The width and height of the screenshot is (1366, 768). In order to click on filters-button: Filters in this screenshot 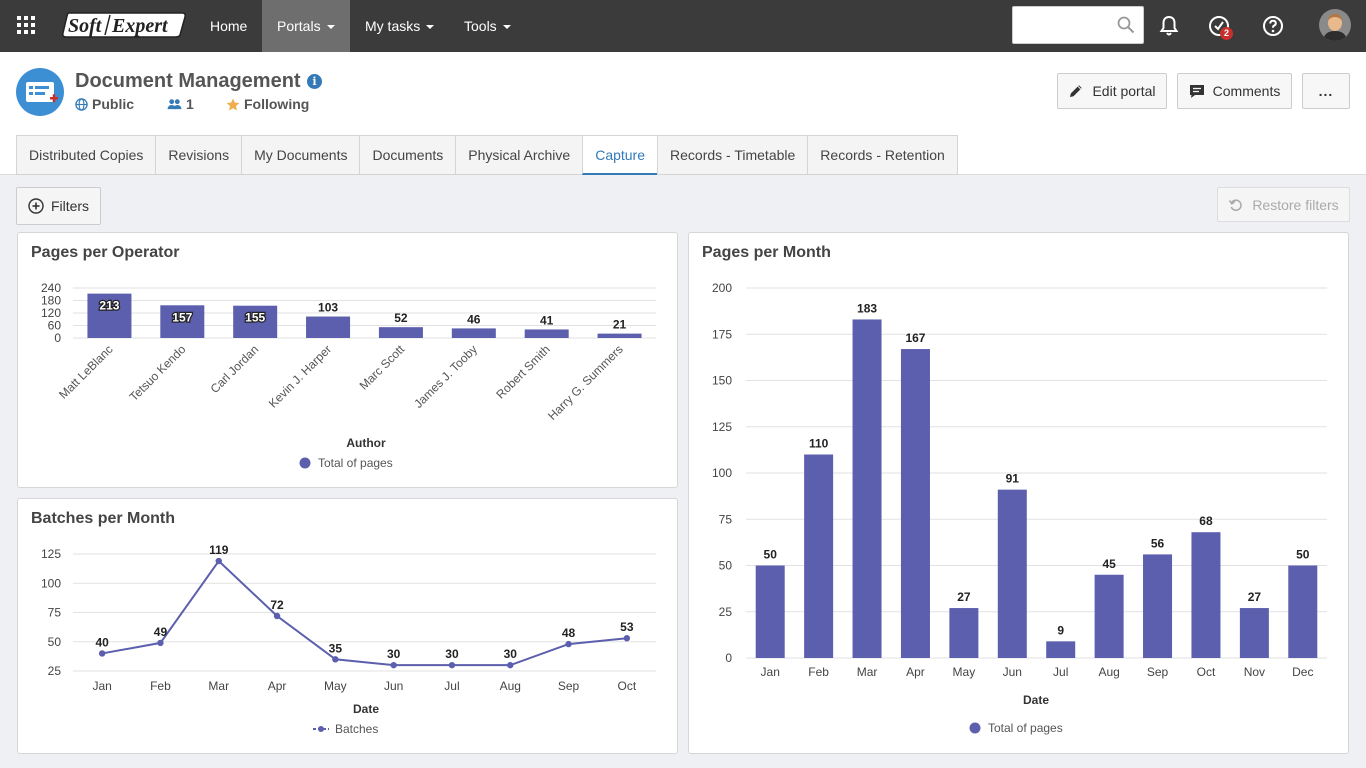, I will do `click(58, 206)`.